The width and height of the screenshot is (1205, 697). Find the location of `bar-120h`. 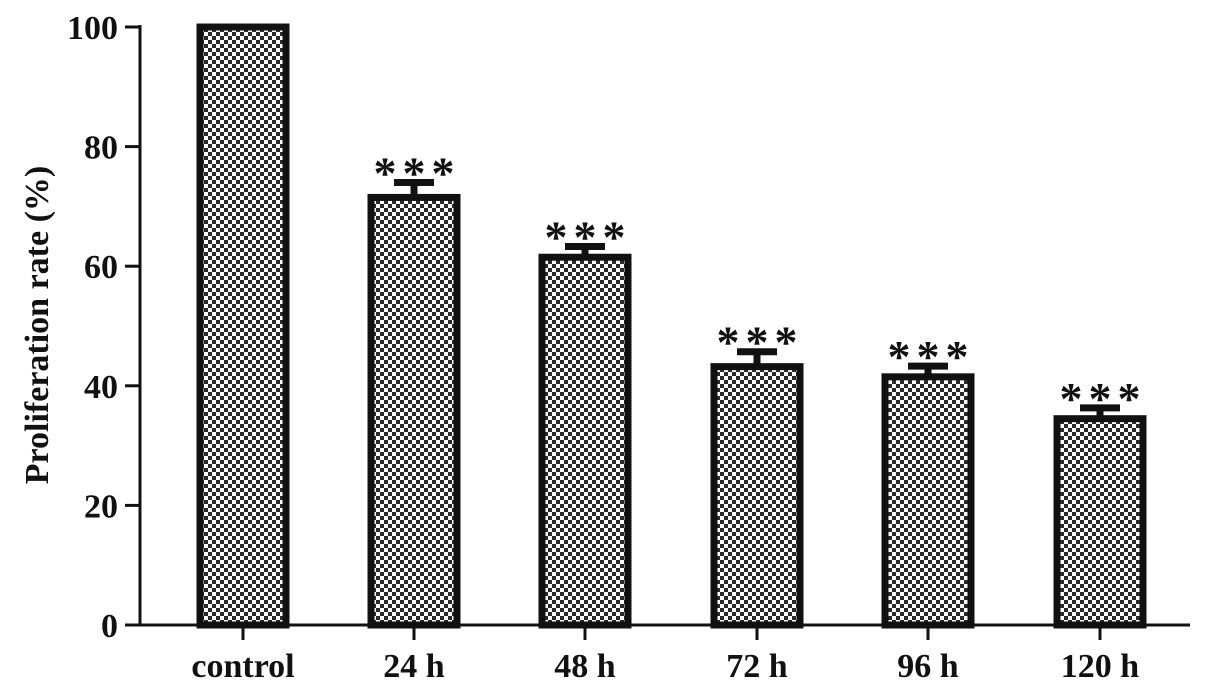

bar-120h is located at coordinates (1100, 522).